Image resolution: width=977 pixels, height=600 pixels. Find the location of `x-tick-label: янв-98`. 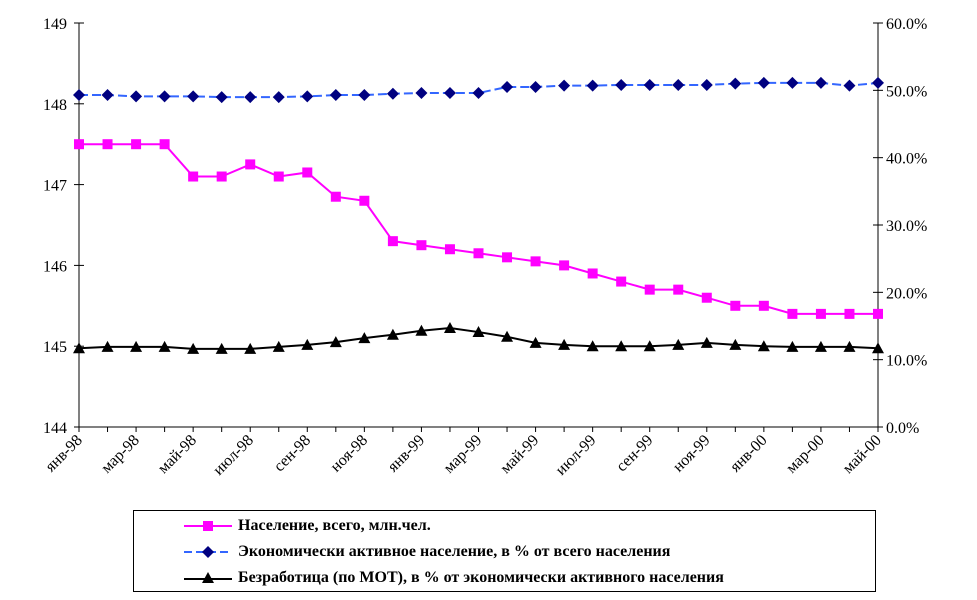

x-tick-label: янв-98 is located at coordinates (64, 454).